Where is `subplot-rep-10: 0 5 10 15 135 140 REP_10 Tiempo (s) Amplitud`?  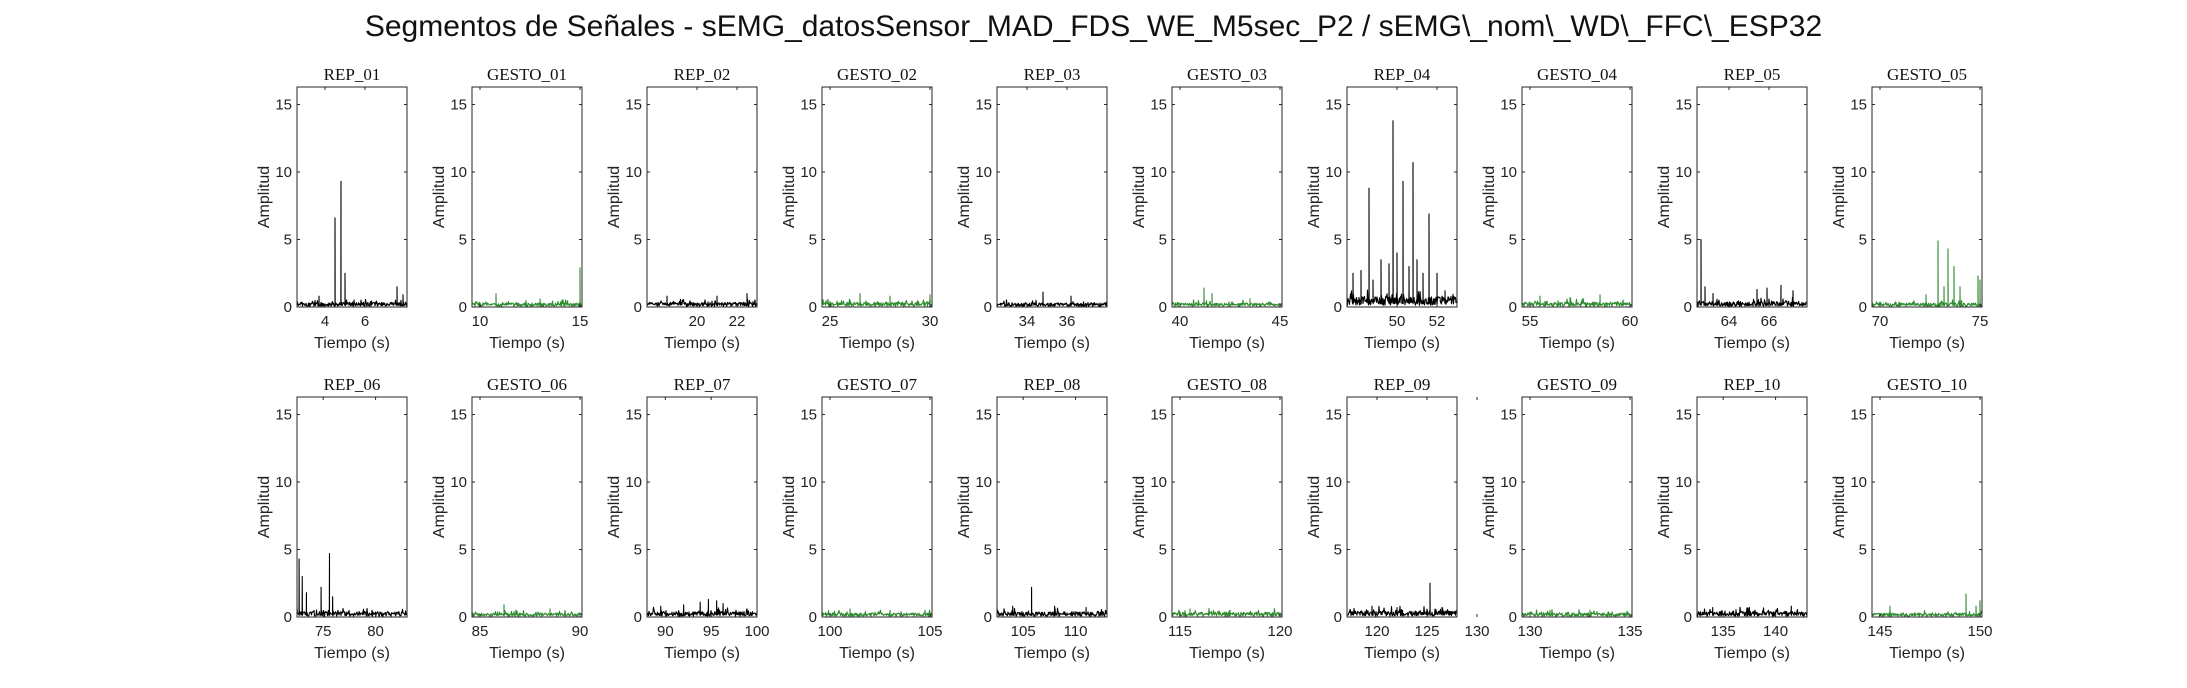
subplot-rep-10: 0 5 10 15 135 140 REP_10 Tiempo (s) Amplitud is located at coordinates (1732, 518).